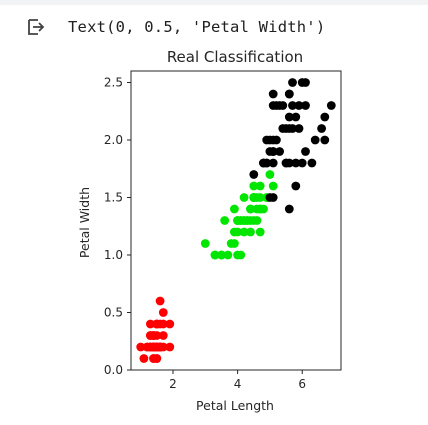 The image size is (428, 425). What do you see at coordinates (302, 384) in the screenshot?
I see `x-tick-label: 6` at bounding box center [302, 384].